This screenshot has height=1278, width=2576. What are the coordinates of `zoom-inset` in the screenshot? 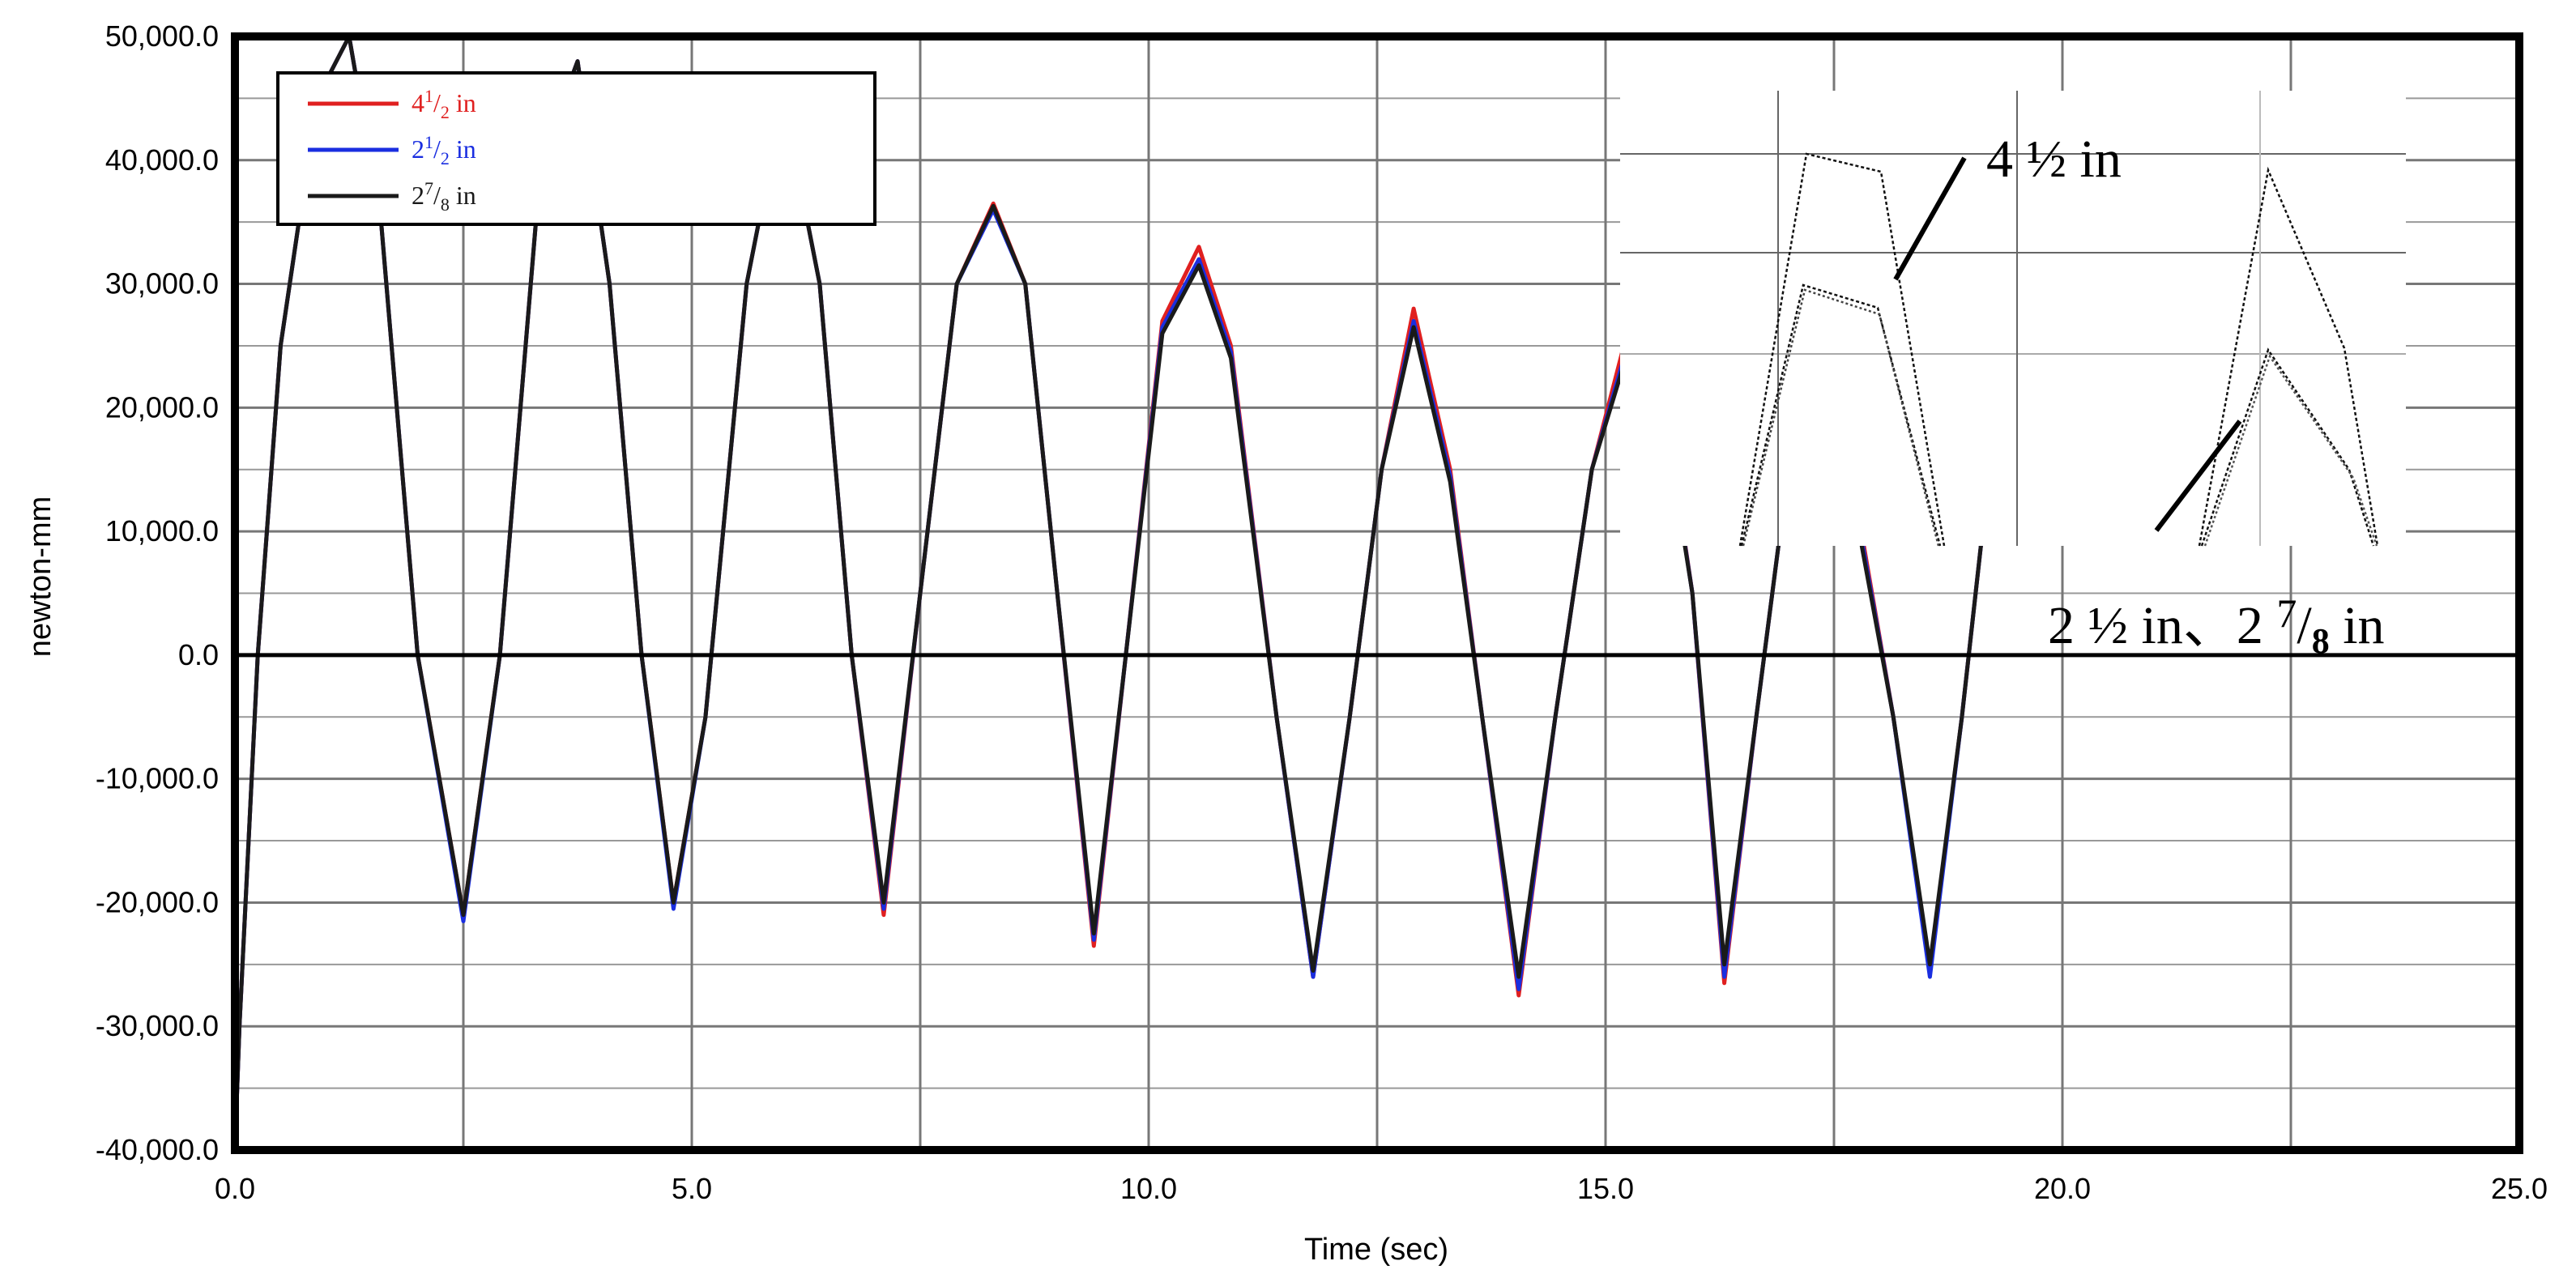 It's located at (2013, 319).